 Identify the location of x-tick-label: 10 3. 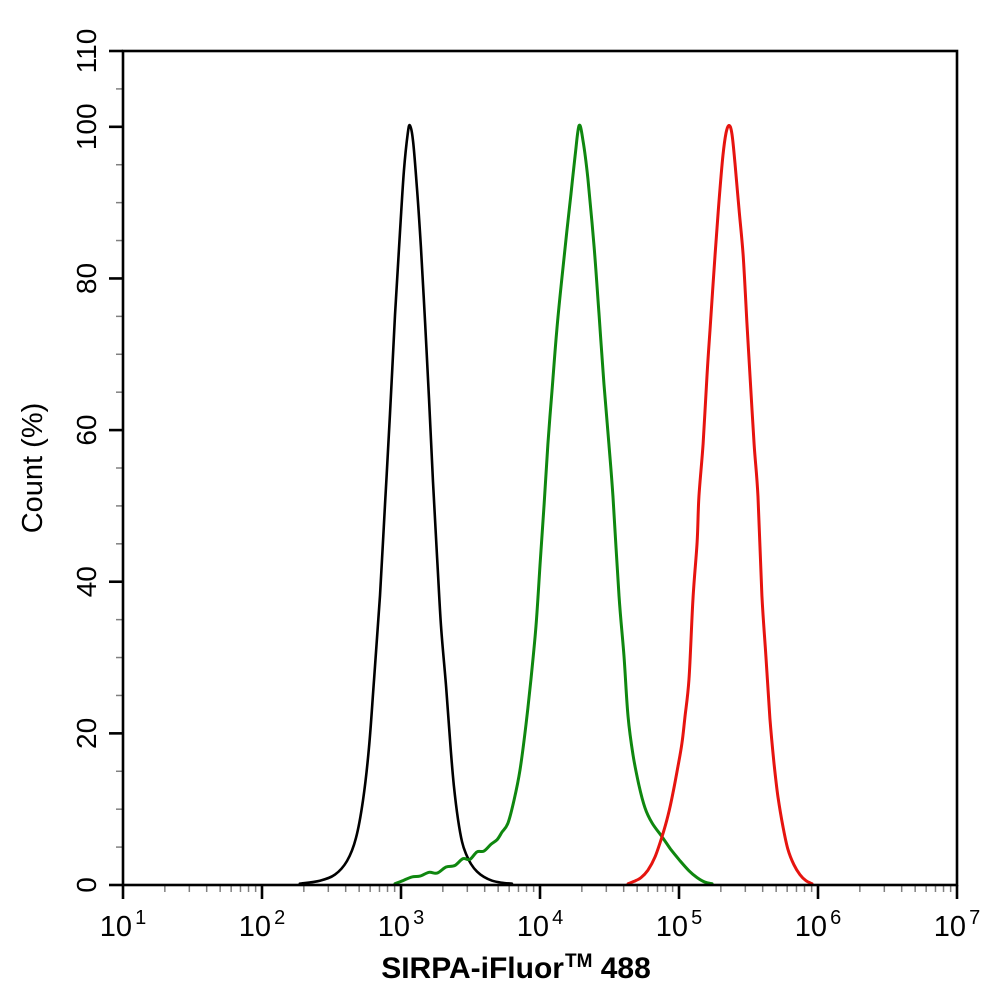
(401, 925).